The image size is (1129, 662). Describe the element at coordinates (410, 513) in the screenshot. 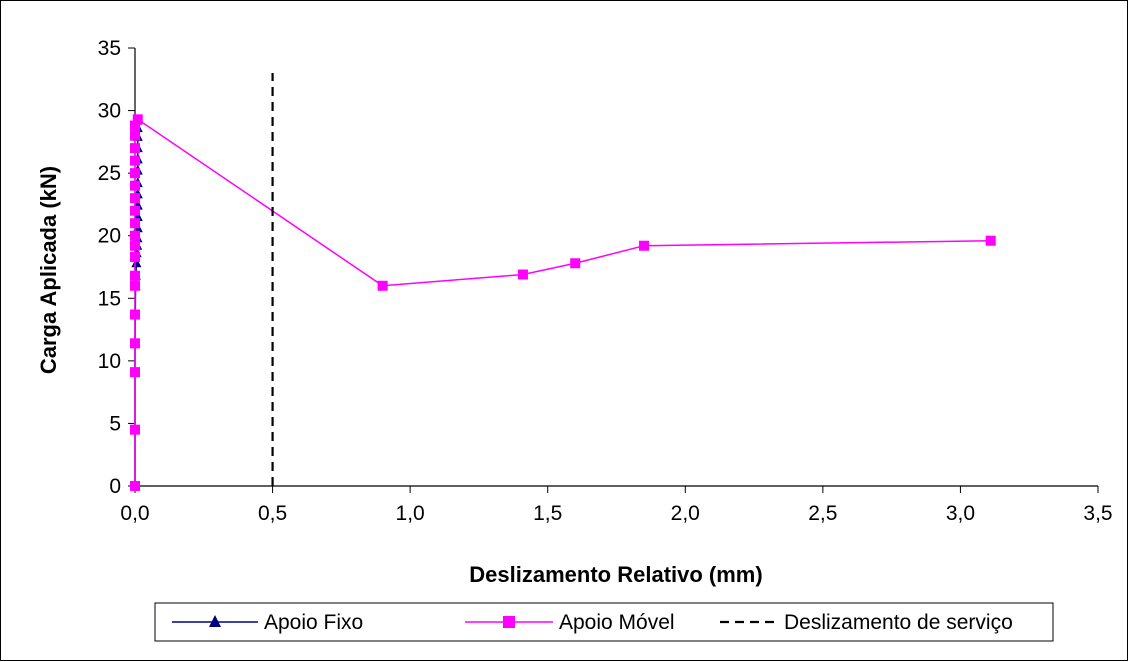

I see `x-tick-label: 1,0` at that location.